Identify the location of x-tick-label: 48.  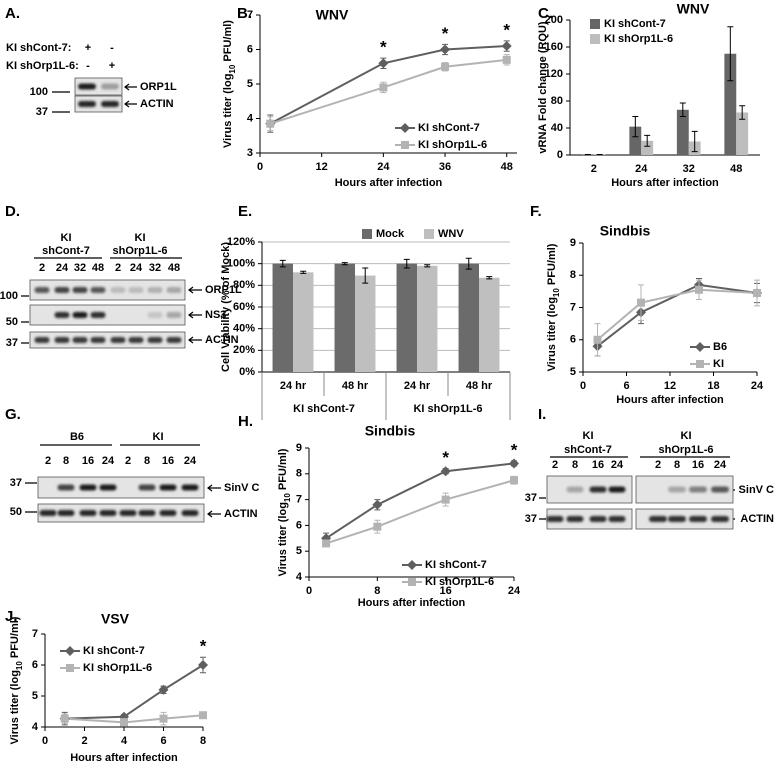
(736, 169).